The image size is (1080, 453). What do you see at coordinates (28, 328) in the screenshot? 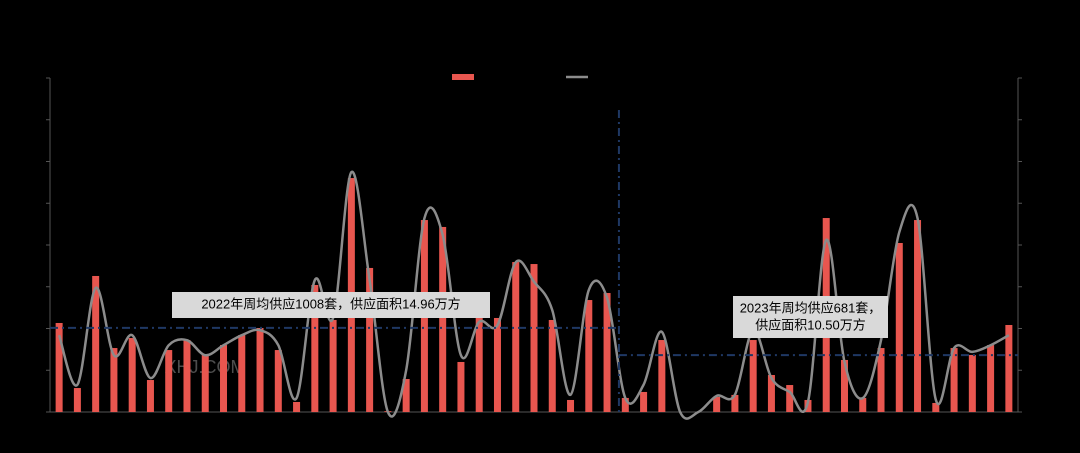
I see `y-tick-label: 1000` at bounding box center [28, 328].